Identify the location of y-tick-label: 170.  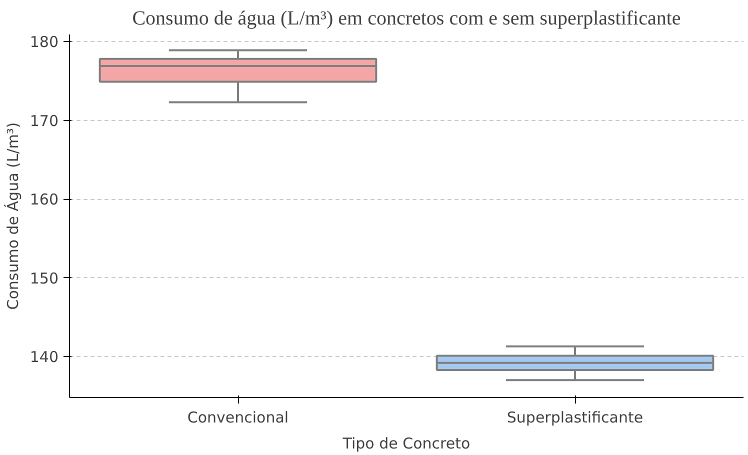
(44, 121).